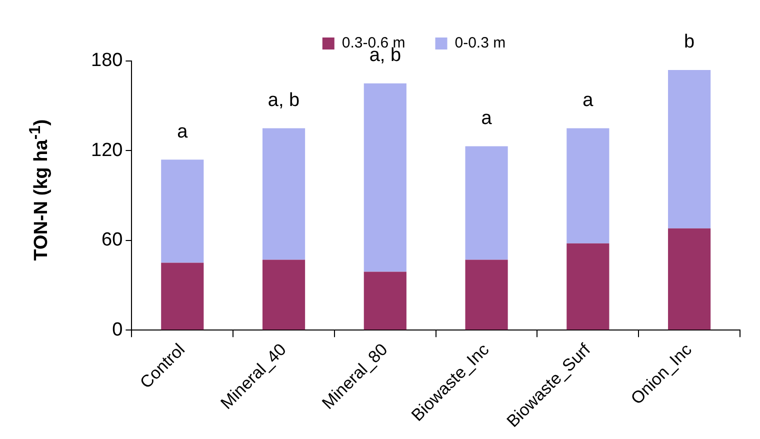 The height and width of the screenshot is (439, 760). I want to click on text: b, so click(689, 42).